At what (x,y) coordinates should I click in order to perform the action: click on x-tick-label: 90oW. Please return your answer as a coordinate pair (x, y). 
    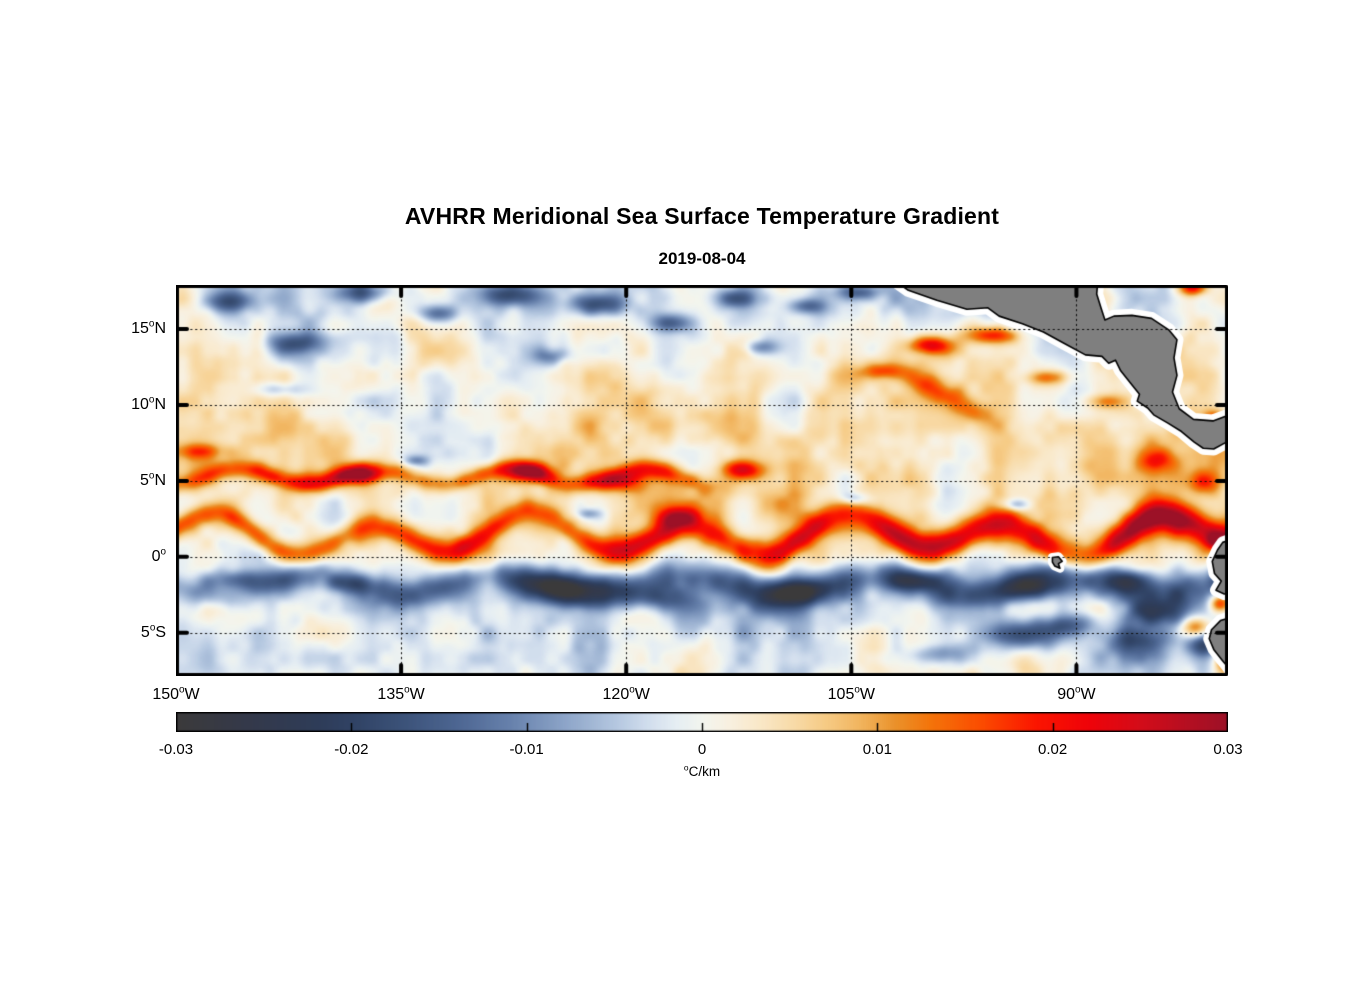
    Looking at the image, I should click on (1076, 693).